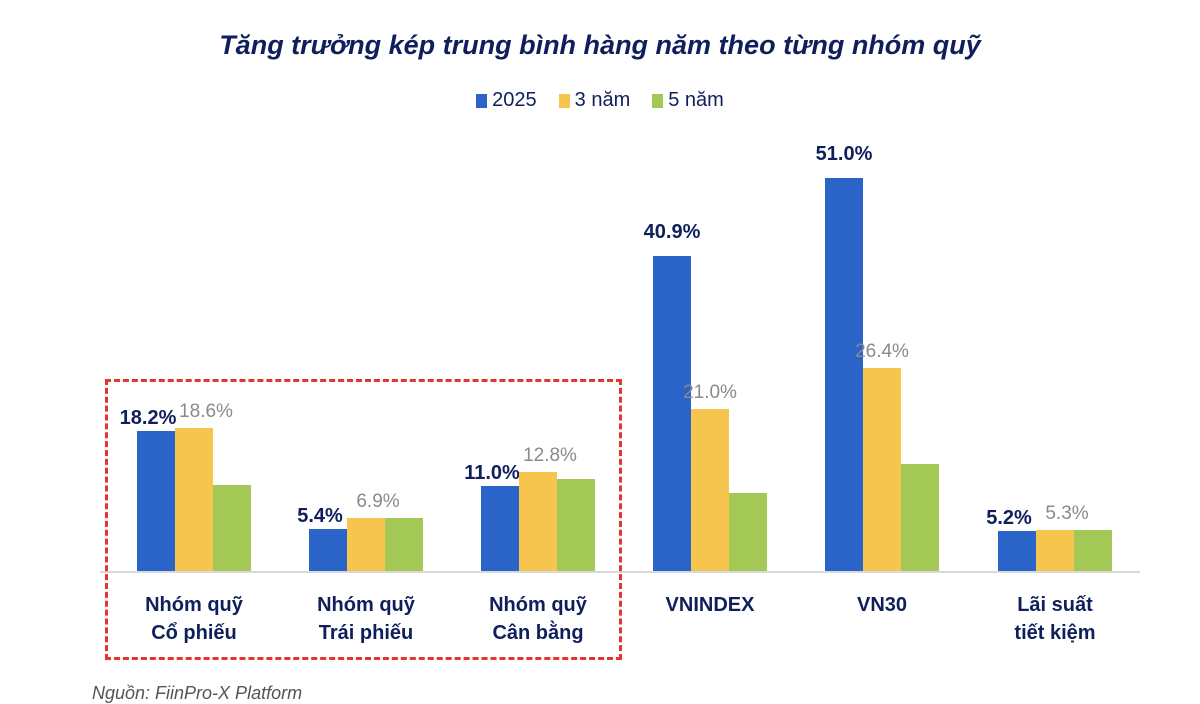 This screenshot has height=704, width=1200. I want to click on data-label: 5.4%, so click(320, 516).